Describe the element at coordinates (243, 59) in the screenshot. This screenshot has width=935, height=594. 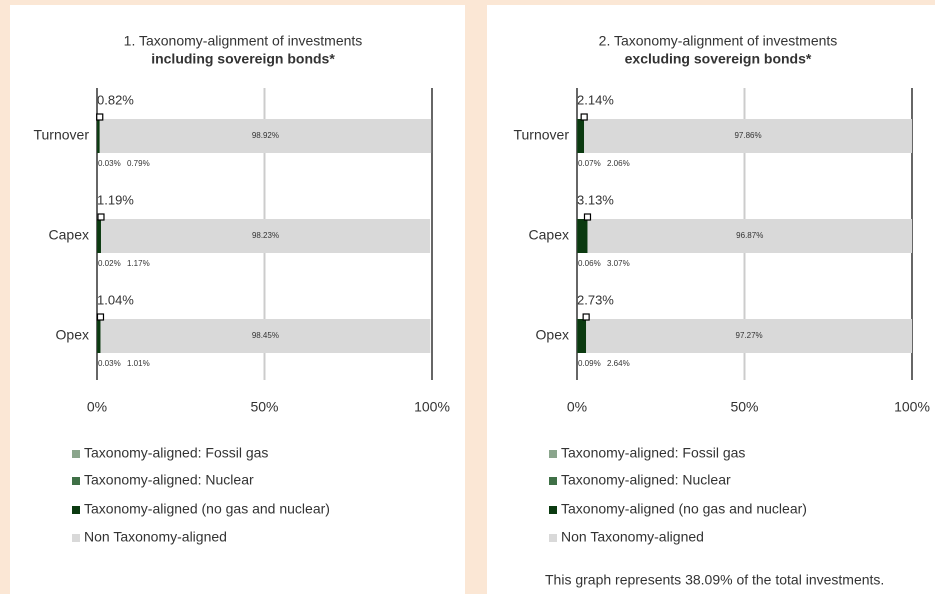
I see `chart-subtitle: including sovereign bonds*` at that location.